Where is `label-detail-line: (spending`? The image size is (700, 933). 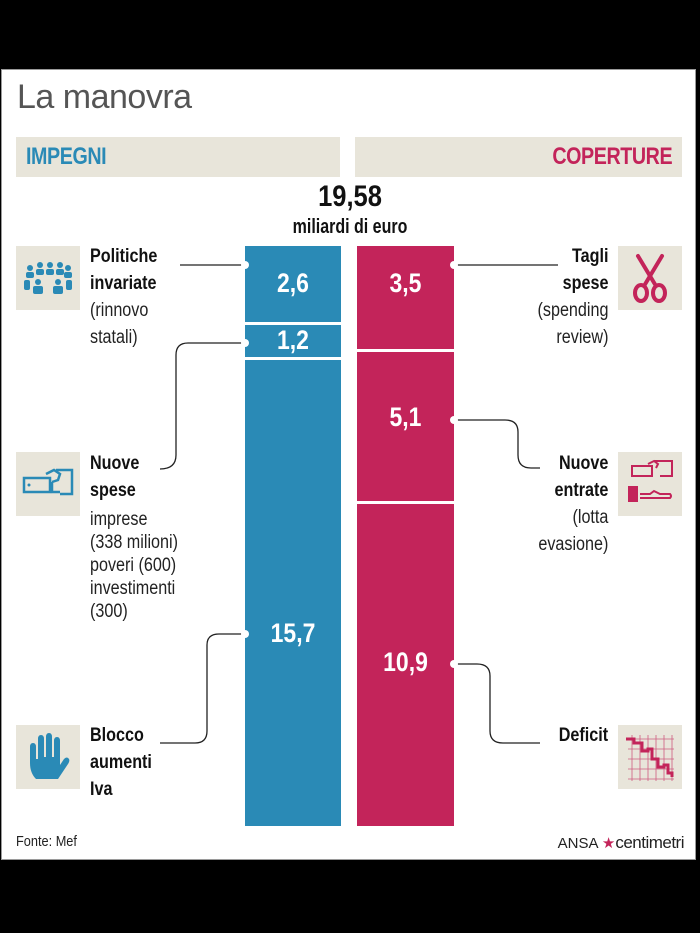
label-detail-line: (spending is located at coordinates (572, 310).